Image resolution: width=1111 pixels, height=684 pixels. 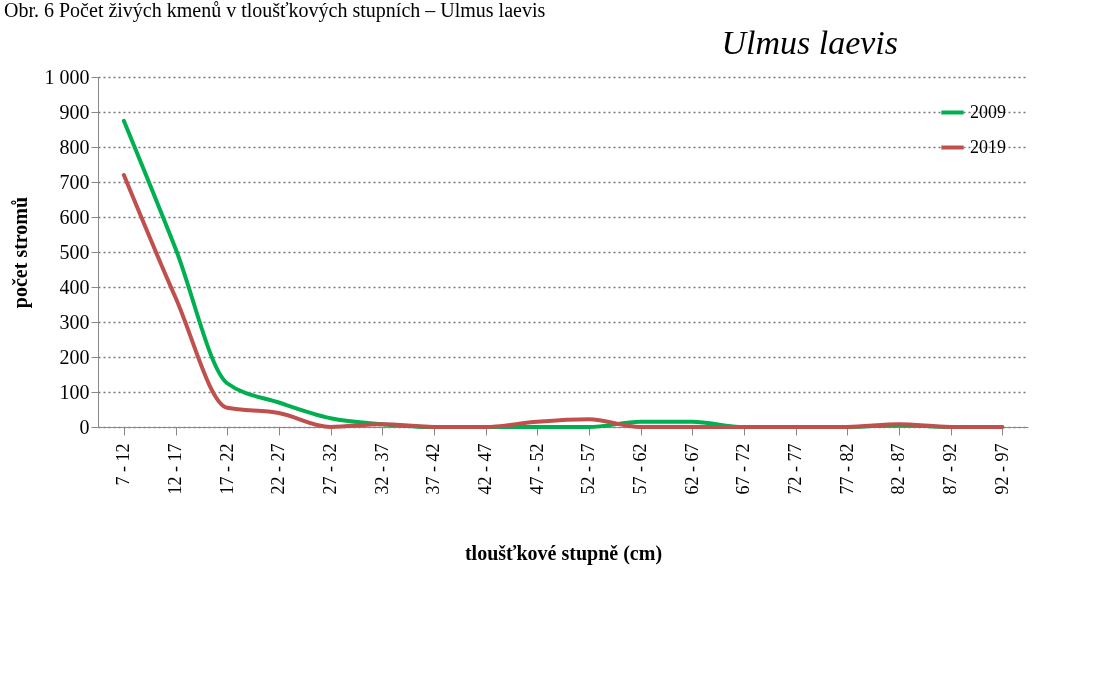 What do you see at coordinates (950, 469) in the screenshot?
I see `x-tick-label: 87 - 92` at bounding box center [950, 469].